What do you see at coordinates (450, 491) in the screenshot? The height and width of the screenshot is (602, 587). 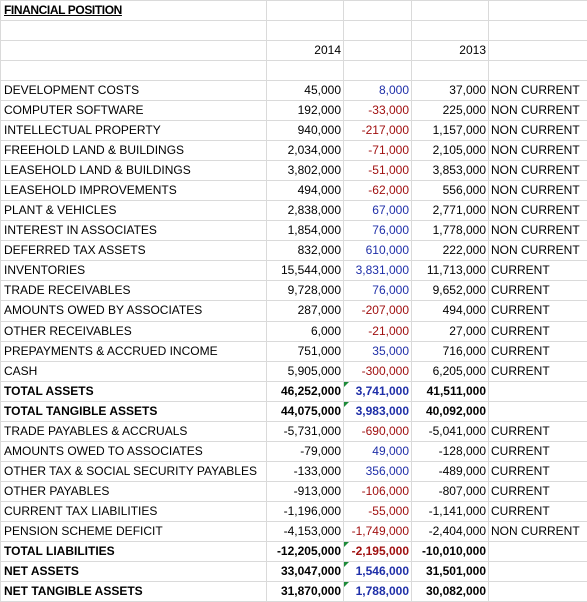 I see `value-2013-cell: -807,000` at bounding box center [450, 491].